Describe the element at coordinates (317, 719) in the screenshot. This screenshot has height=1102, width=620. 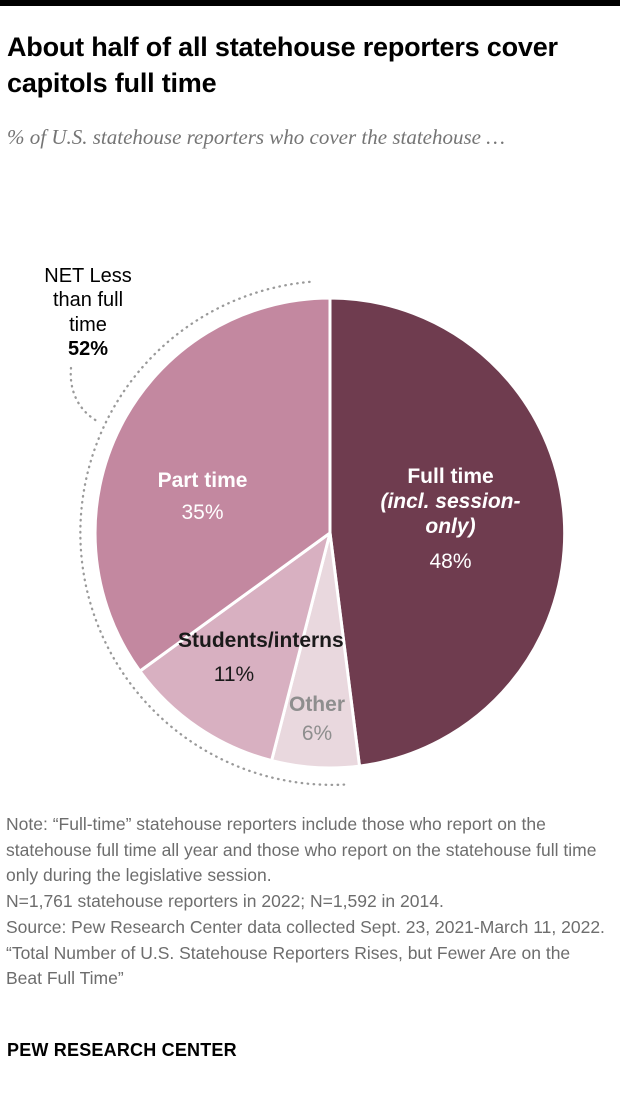
I see `slice-label-other: Other 6%` at that location.